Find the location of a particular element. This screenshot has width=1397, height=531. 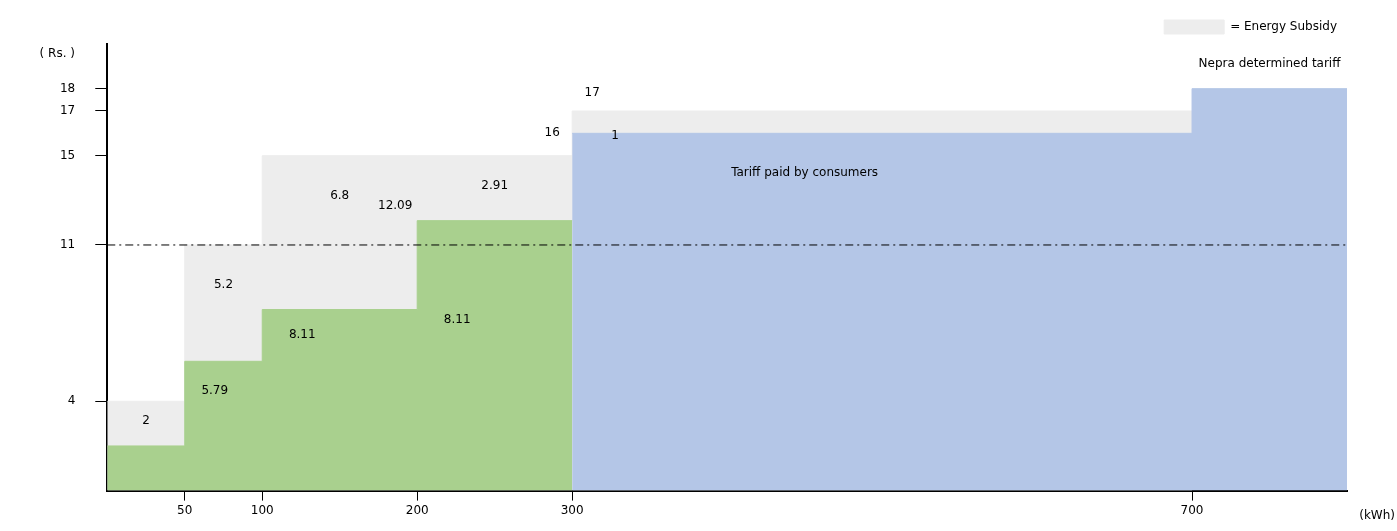

annotation: Tariff paid by consumers is located at coordinates (804, 172).